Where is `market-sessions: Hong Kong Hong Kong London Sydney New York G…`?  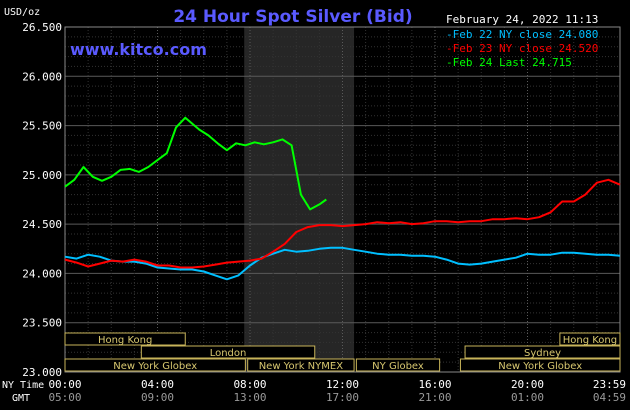 market-sessions: Hong Kong Hong Kong London Sydney New York G… is located at coordinates (342, 352).